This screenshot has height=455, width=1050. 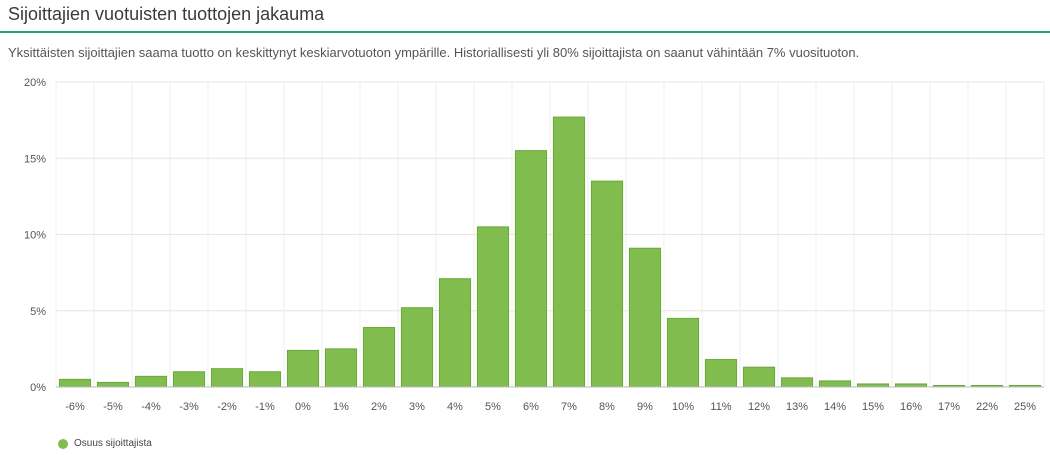 What do you see at coordinates (607, 407) in the screenshot?
I see `x-tick-label: 8%` at bounding box center [607, 407].